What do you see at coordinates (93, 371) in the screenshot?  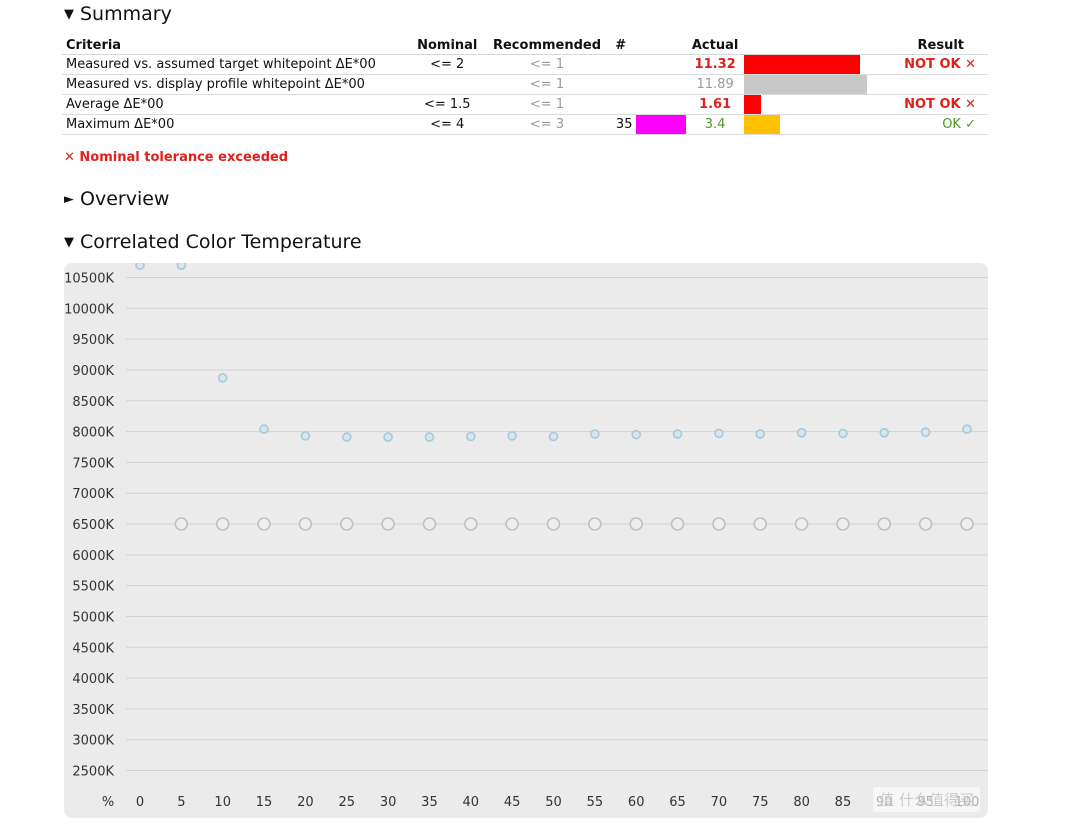 I see `y-tick-label: 9000K` at bounding box center [93, 371].